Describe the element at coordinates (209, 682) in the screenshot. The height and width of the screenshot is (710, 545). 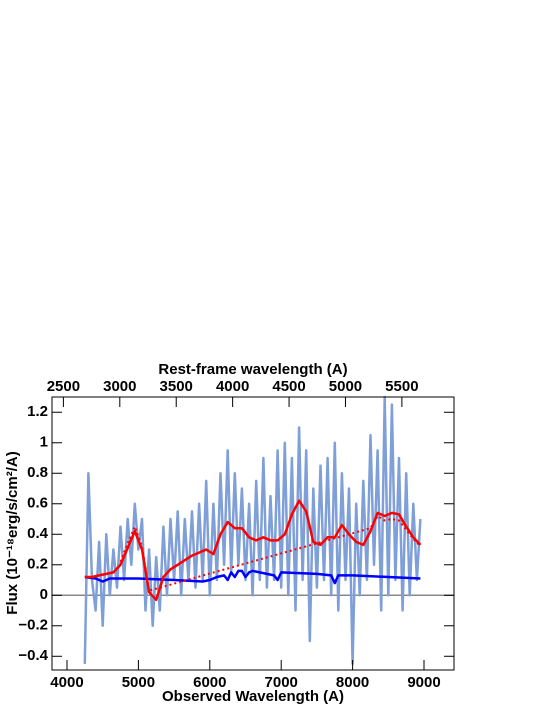
I see `x-tick-label: 6000` at that location.